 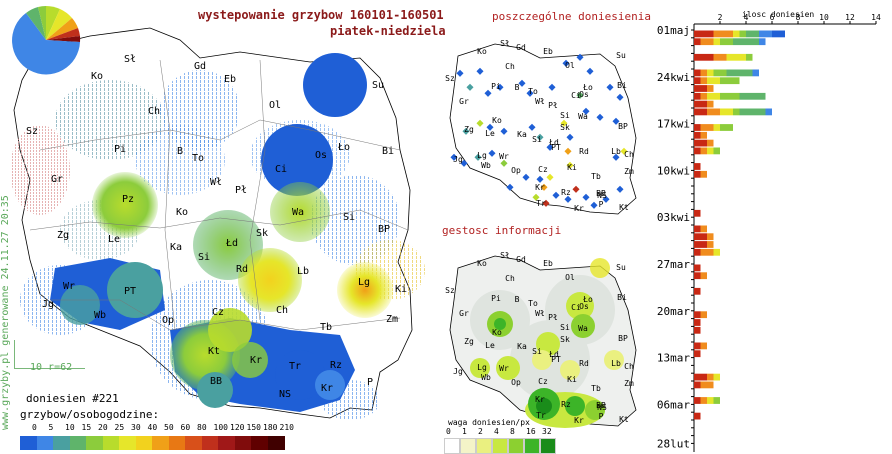 I want to click on reports-map, so click(x=543, y=129).